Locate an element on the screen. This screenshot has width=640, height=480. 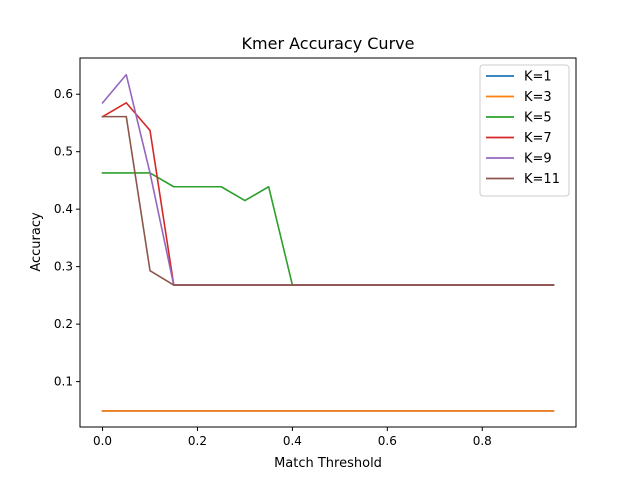
legend-label: K=9 is located at coordinates (538, 159).